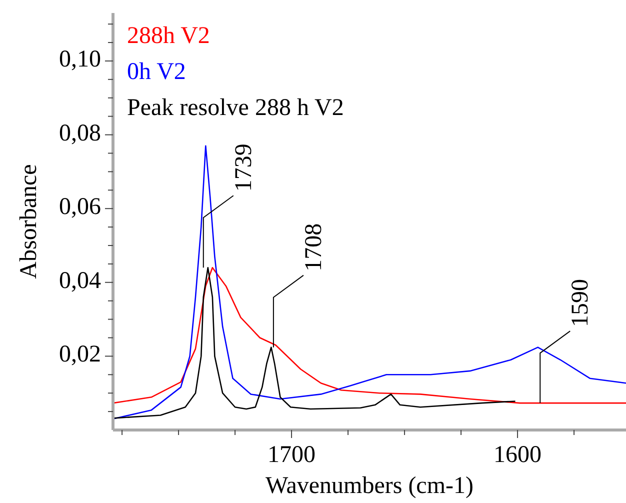 This screenshot has width=626, height=503. Describe the element at coordinates (168, 36) in the screenshot. I see `text: 288h V2` at that location.